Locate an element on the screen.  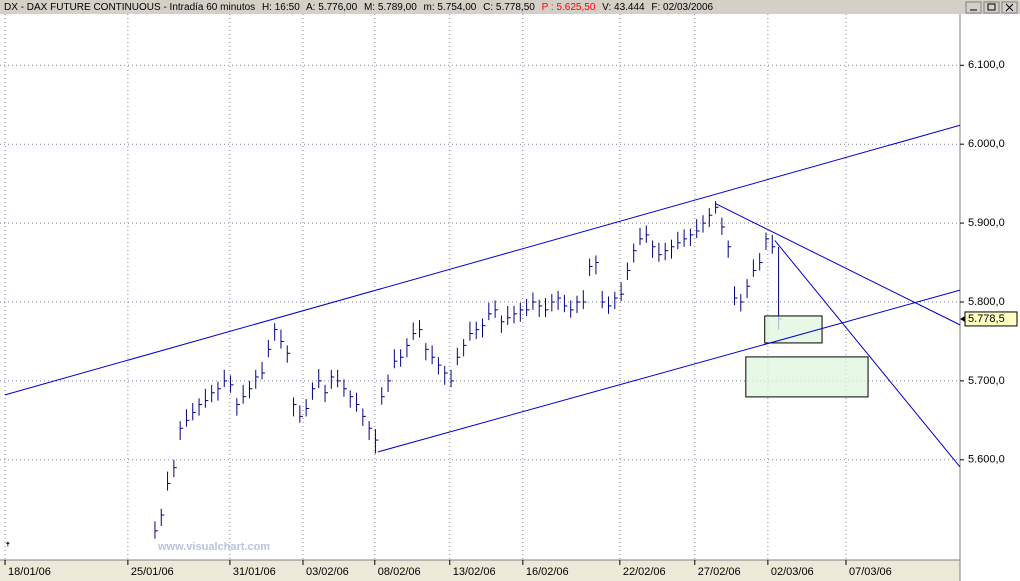
window-buttons is located at coordinates (991, 7).